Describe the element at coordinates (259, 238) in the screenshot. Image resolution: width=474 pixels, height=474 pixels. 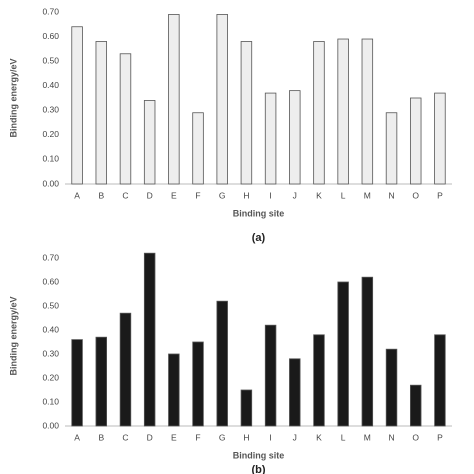
I see `caption: (a)` at that location.